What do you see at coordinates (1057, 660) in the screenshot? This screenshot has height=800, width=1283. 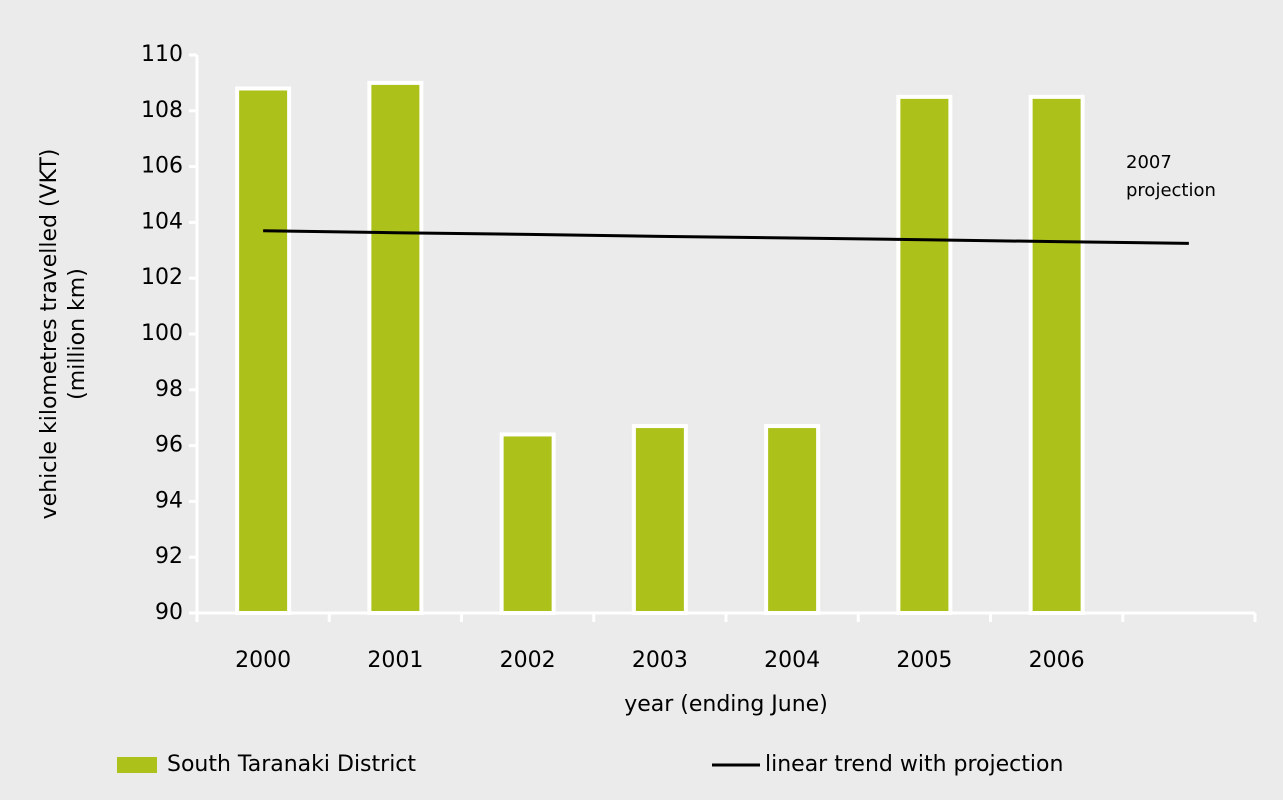 I see `x-tick-label: 2006` at bounding box center [1057, 660].